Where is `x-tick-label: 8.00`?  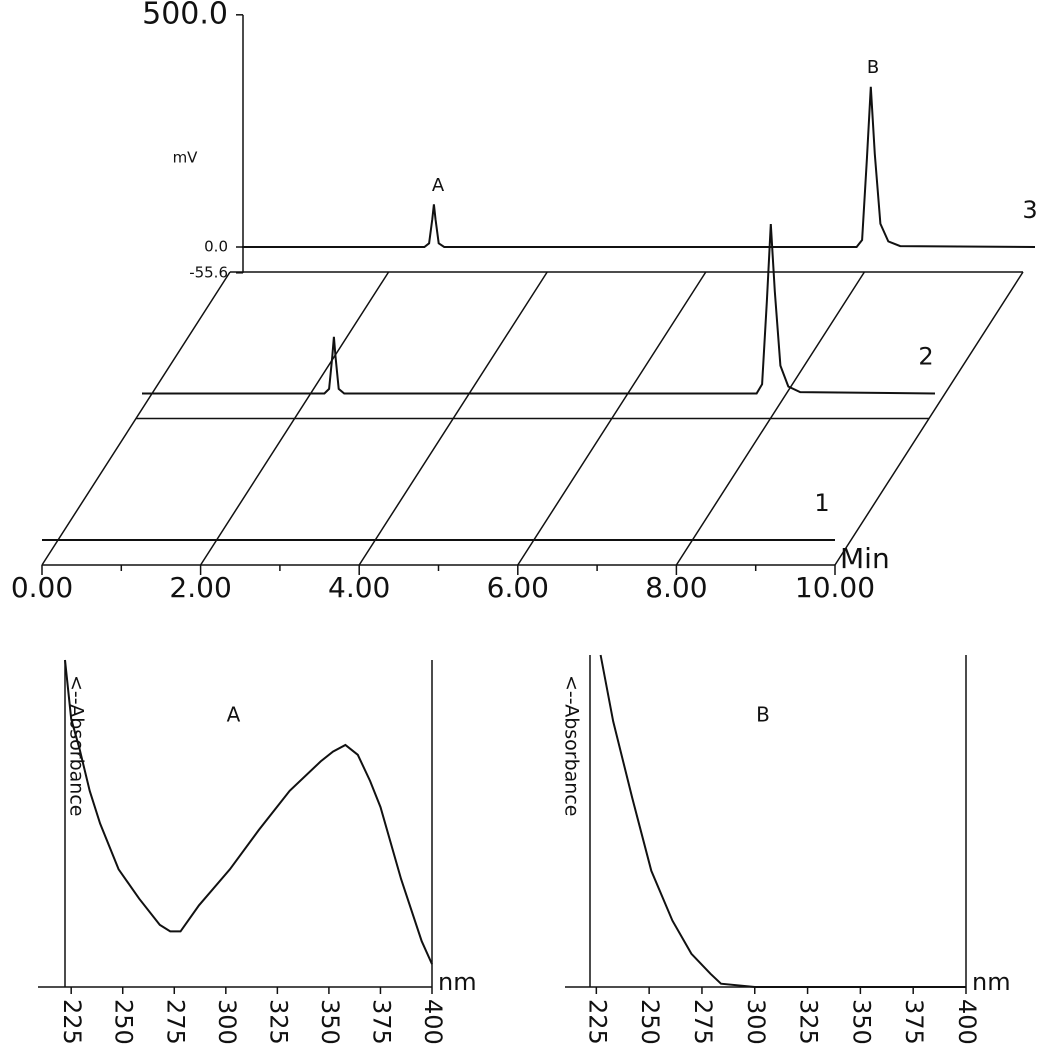 x-tick-label: 8.00 is located at coordinates (676, 587).